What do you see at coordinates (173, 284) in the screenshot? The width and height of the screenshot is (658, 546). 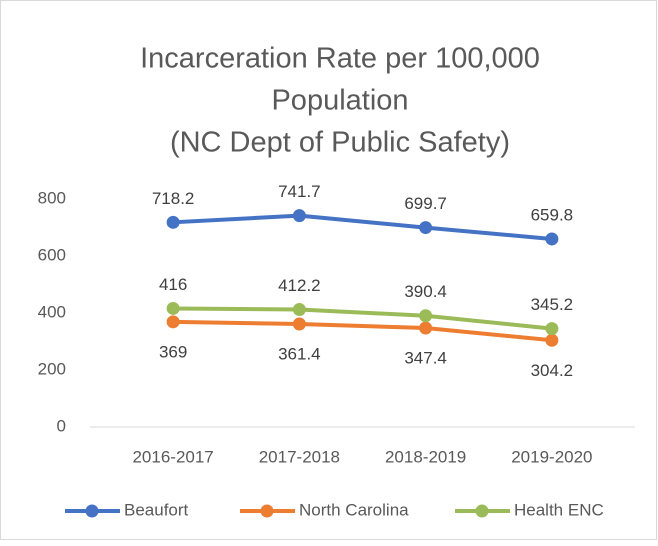 I see `data-label: 416` at bounding box center [173, 284].